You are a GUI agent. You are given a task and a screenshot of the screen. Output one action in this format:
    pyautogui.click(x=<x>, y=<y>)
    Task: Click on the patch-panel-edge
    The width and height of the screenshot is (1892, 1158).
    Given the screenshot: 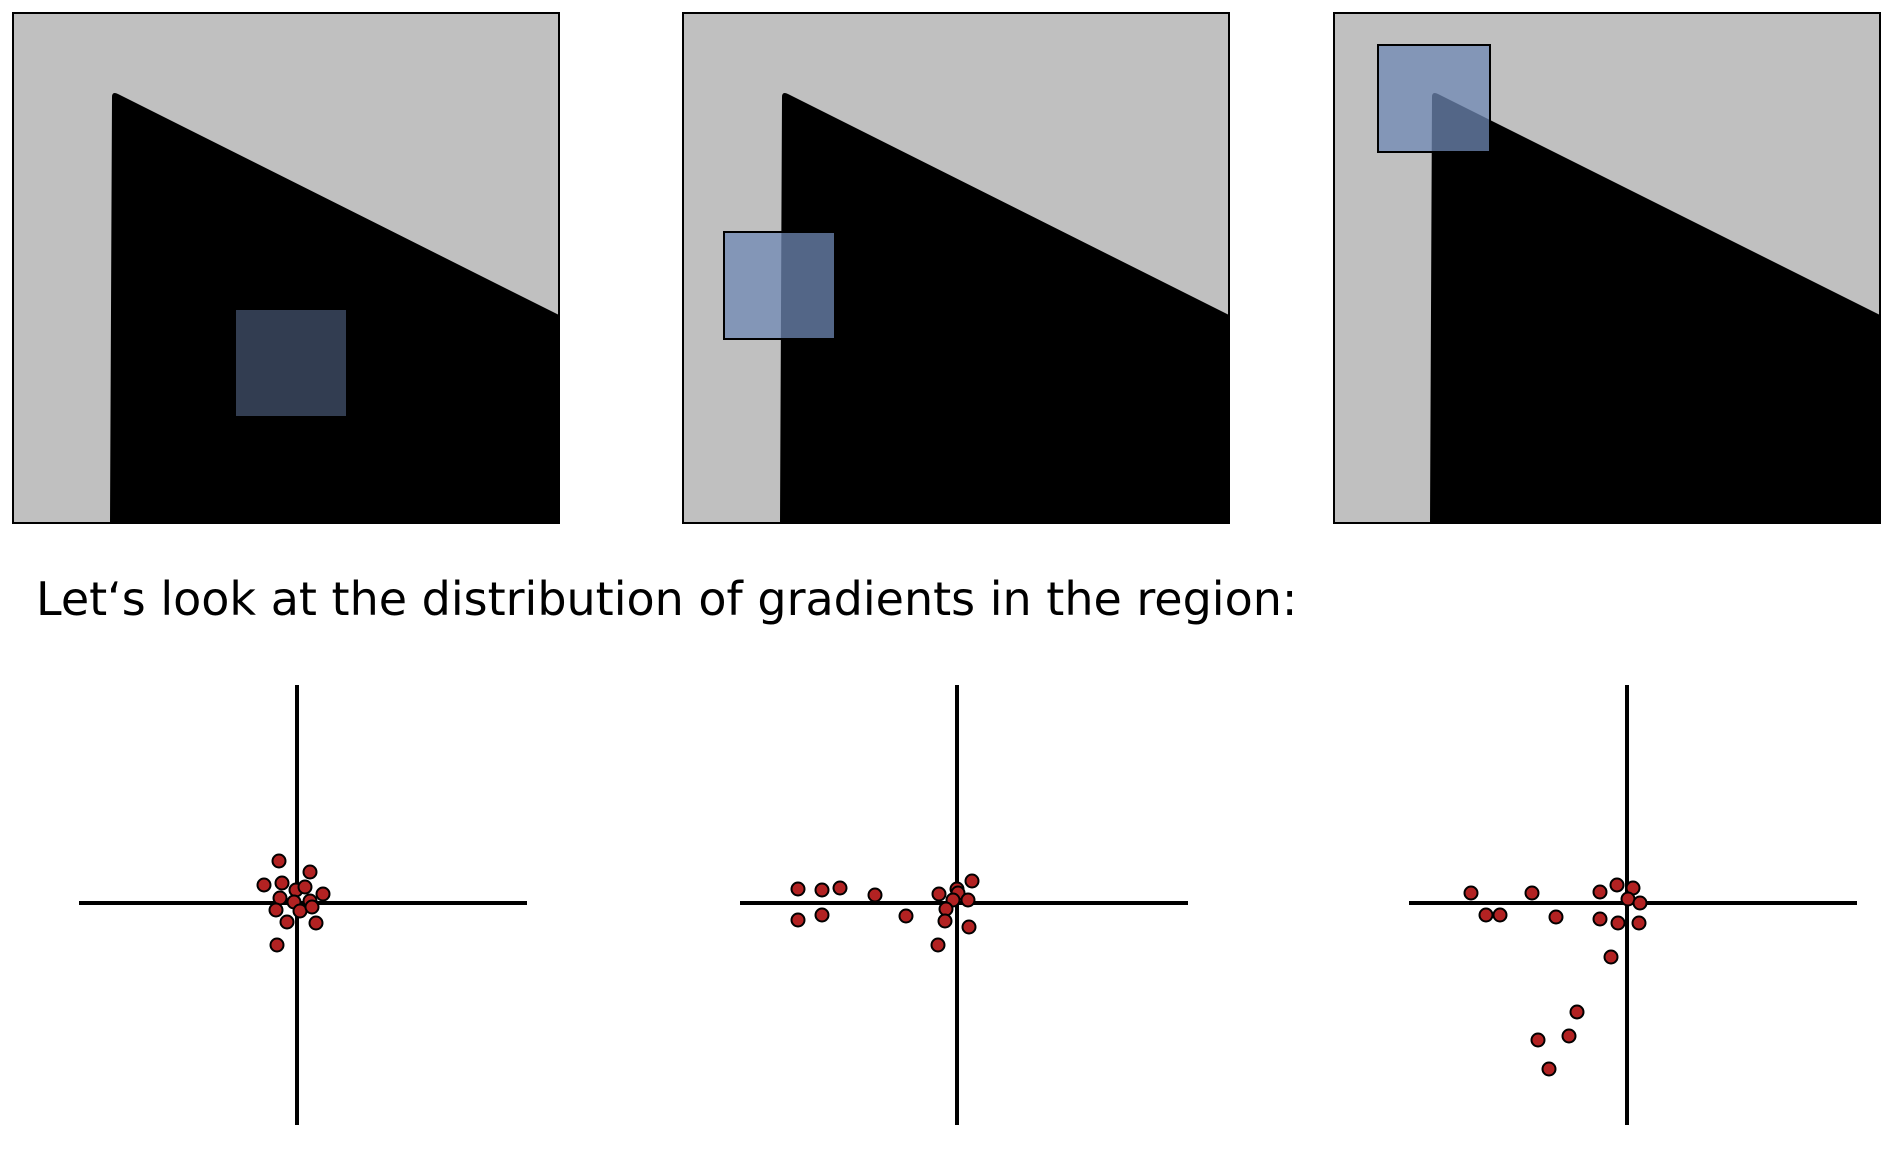 What is the action you would take?
    pyautogui.click(x=956, y=268)
    